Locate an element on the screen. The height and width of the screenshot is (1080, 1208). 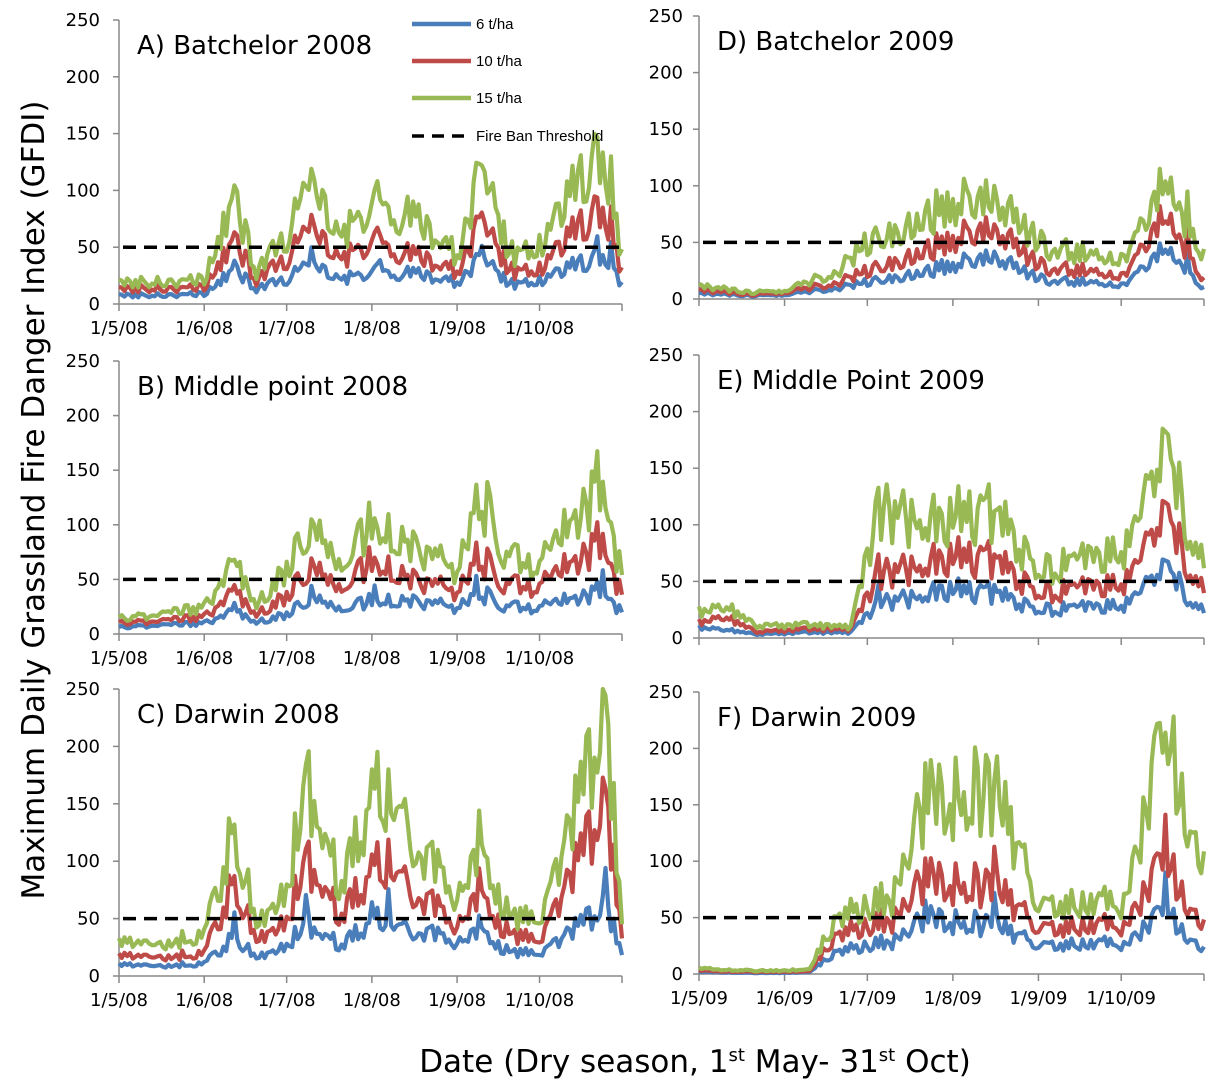
panel-title: E) Middle Point 2009 is located at coordinates (851, 381).